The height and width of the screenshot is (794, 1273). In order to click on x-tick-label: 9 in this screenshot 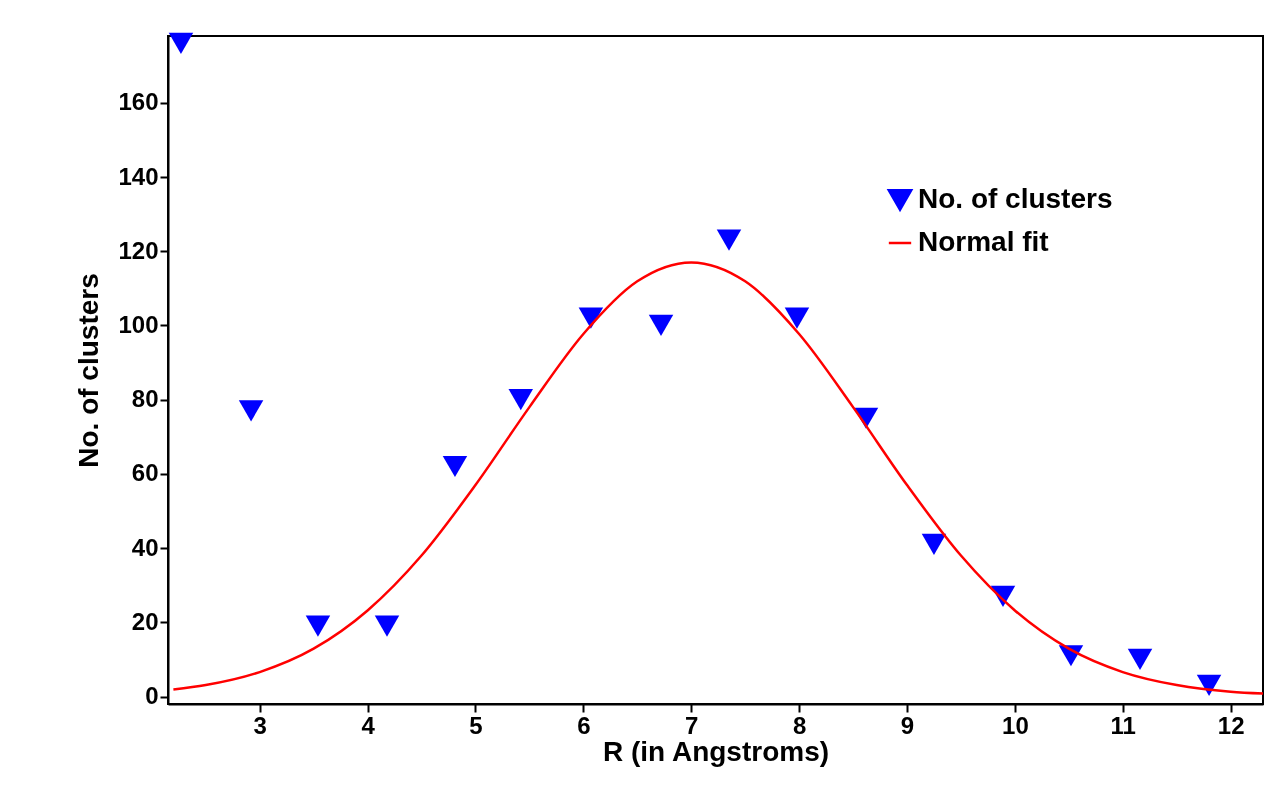, I will do `click(907, 725)`.